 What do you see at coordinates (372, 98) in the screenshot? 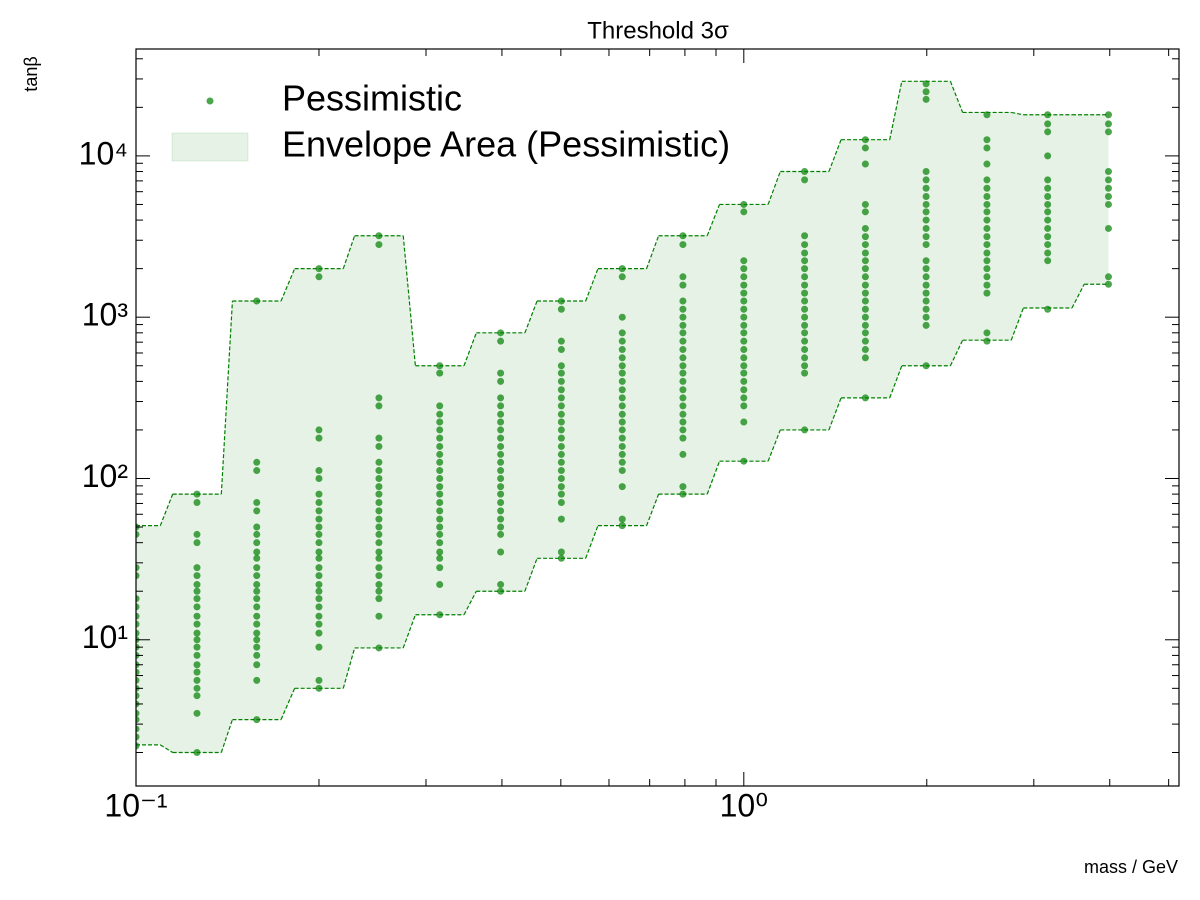
I see `legend-label: Pessimistic` at bounding box center [372, 98].